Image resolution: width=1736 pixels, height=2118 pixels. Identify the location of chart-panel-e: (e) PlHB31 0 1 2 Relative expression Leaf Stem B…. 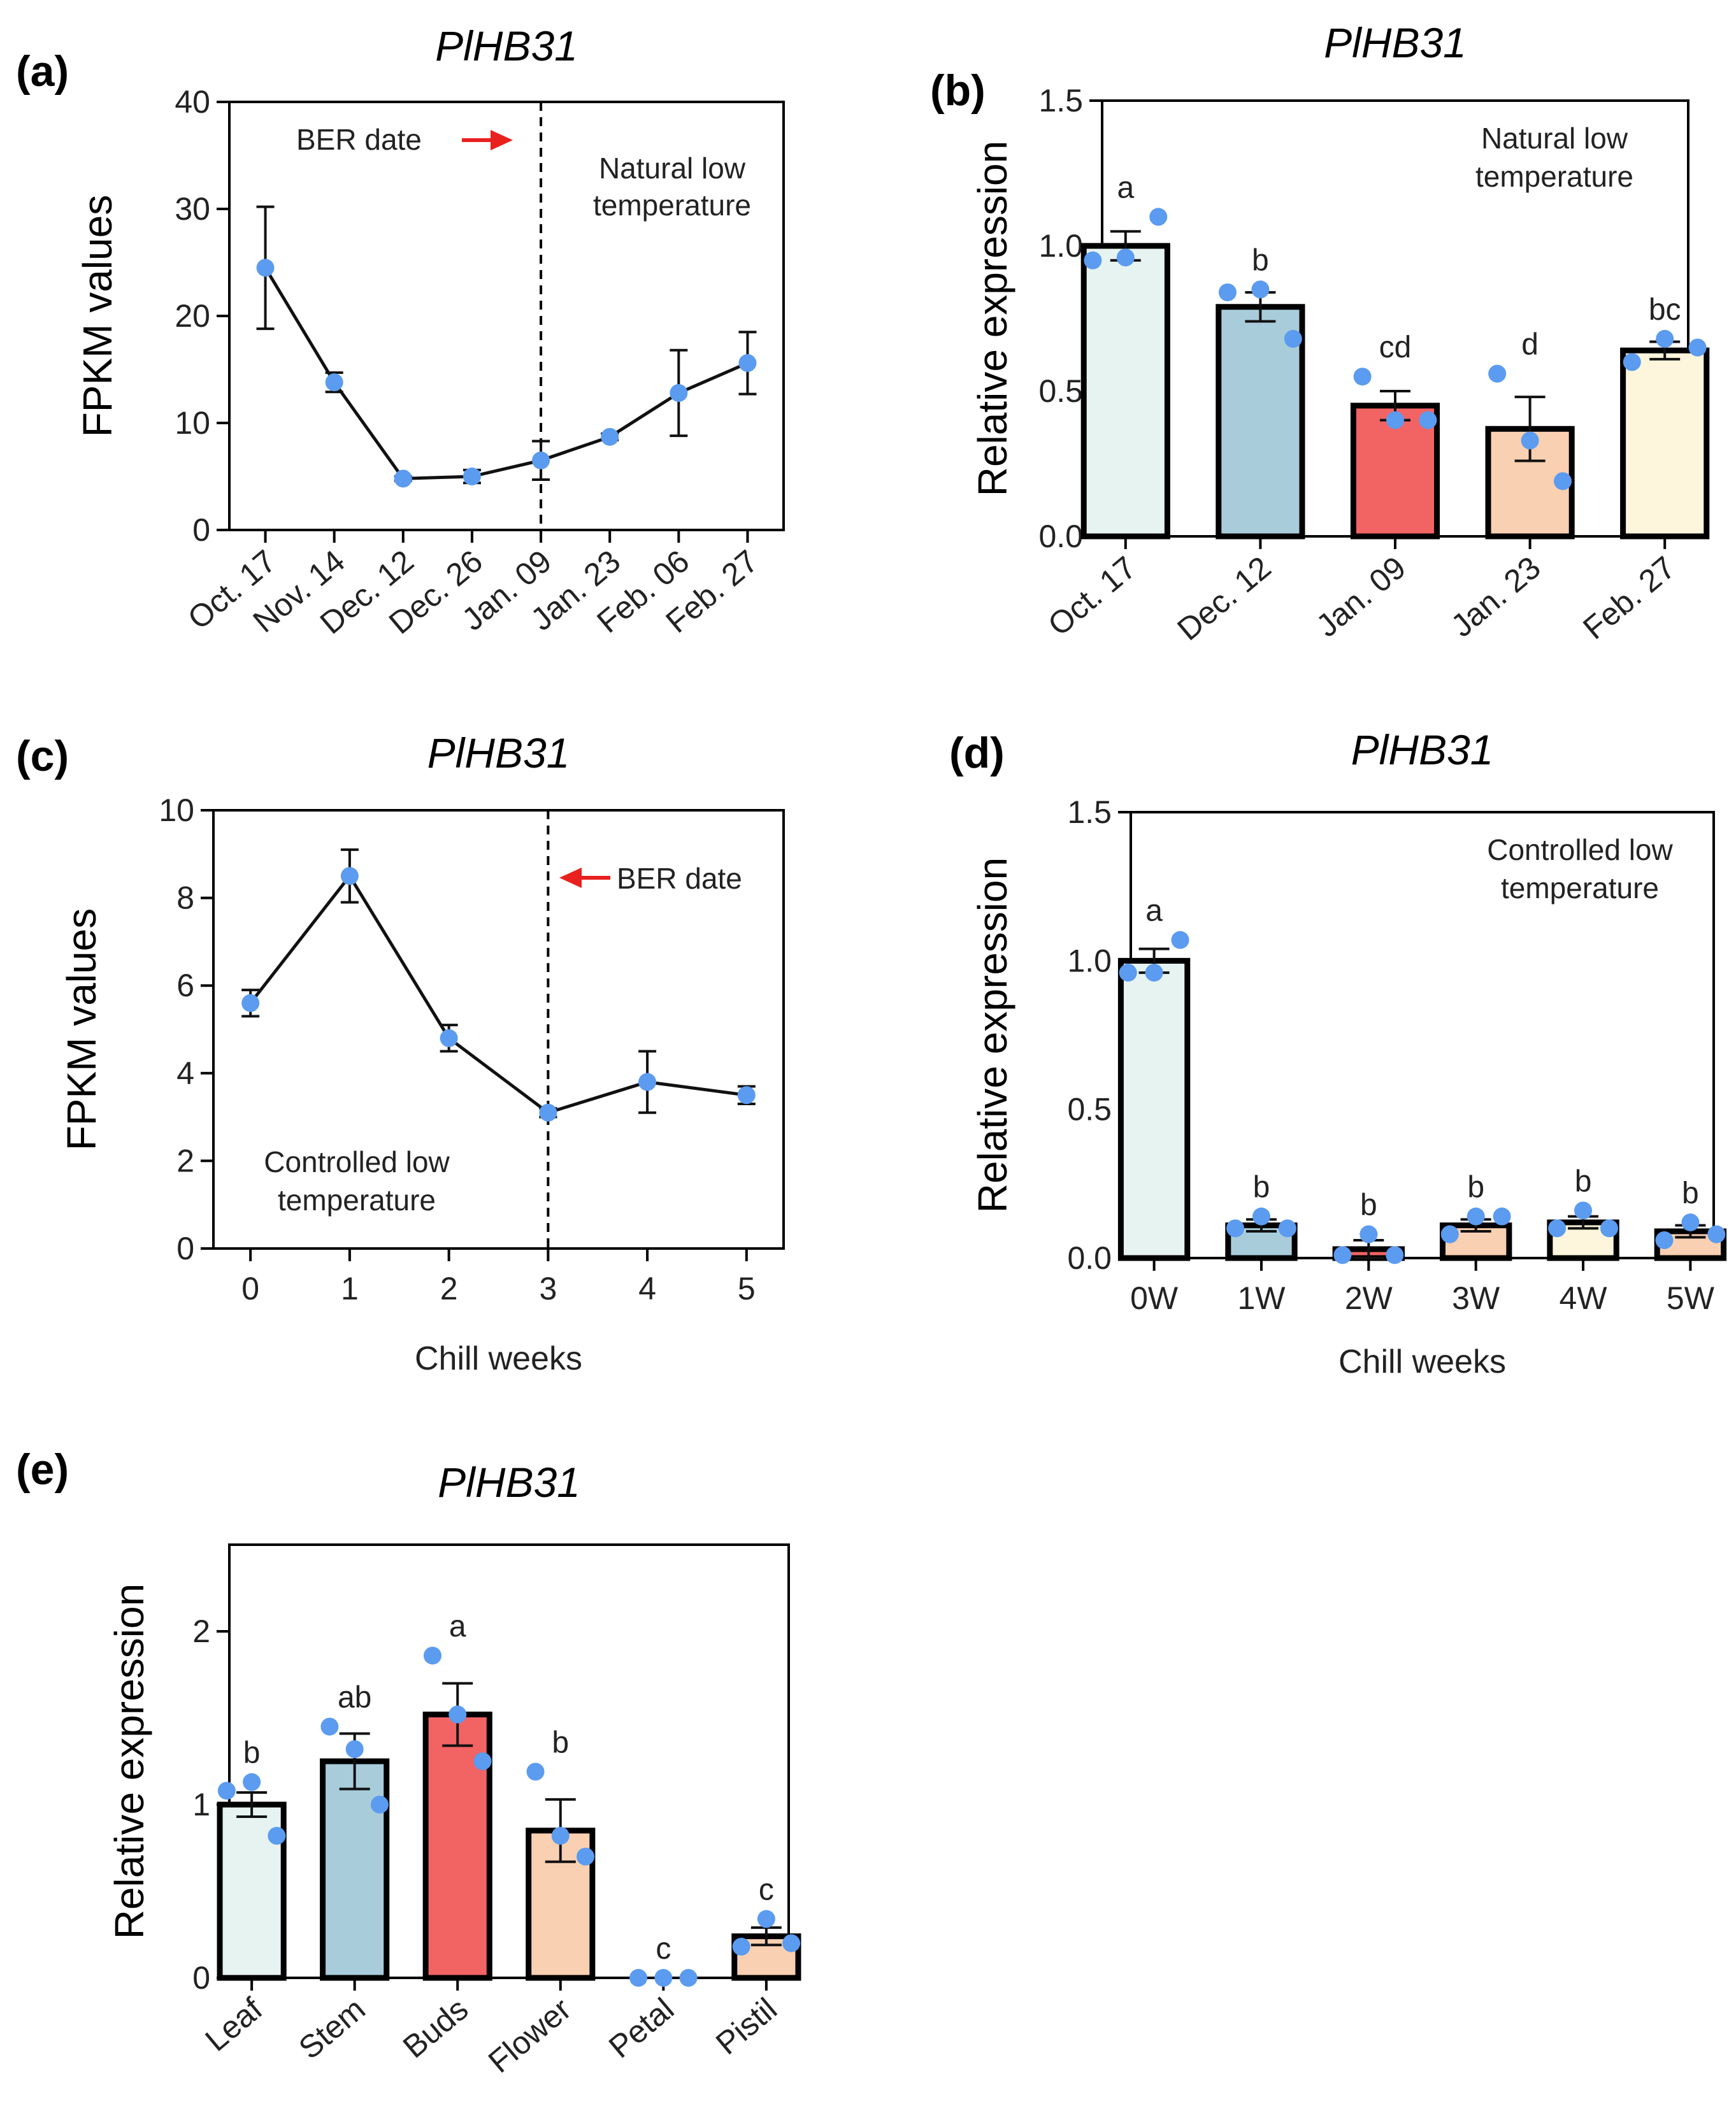
(408, 1762).